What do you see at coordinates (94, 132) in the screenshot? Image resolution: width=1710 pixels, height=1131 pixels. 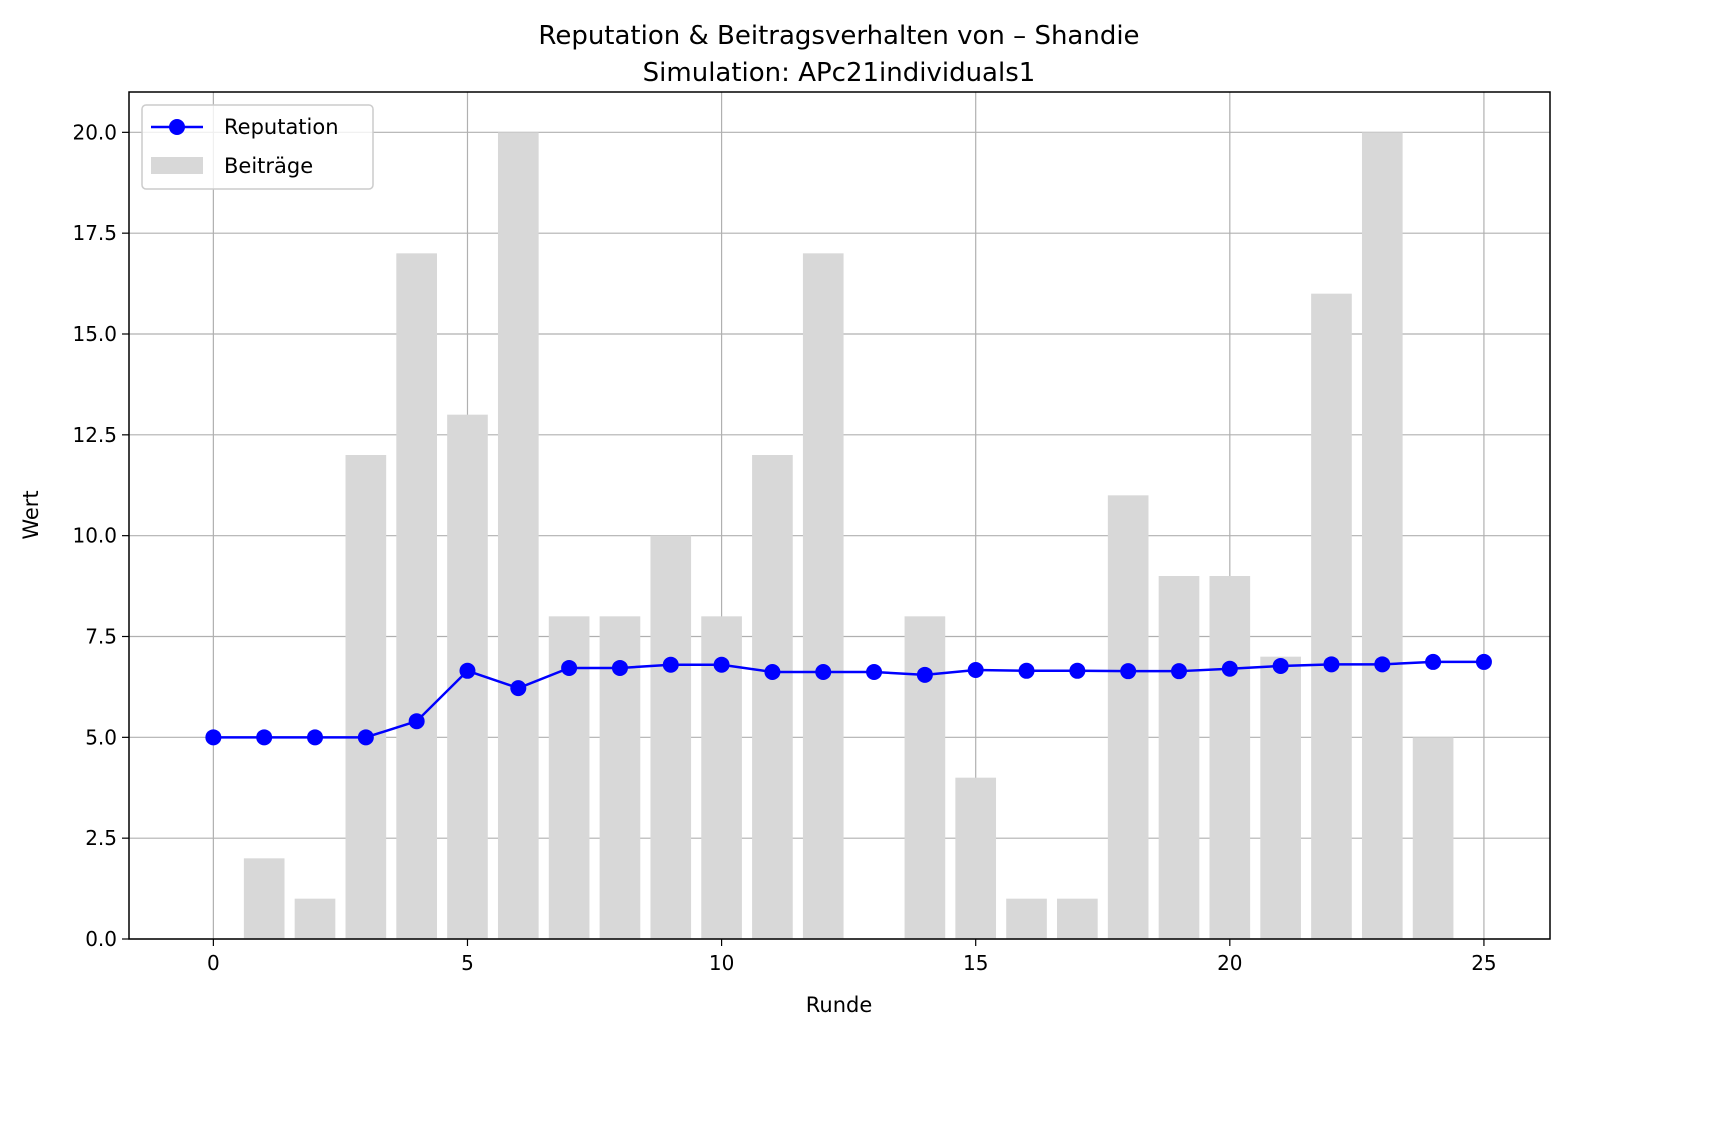 I see `y-tick-label: 20.0` at bounding box center [94, 132].